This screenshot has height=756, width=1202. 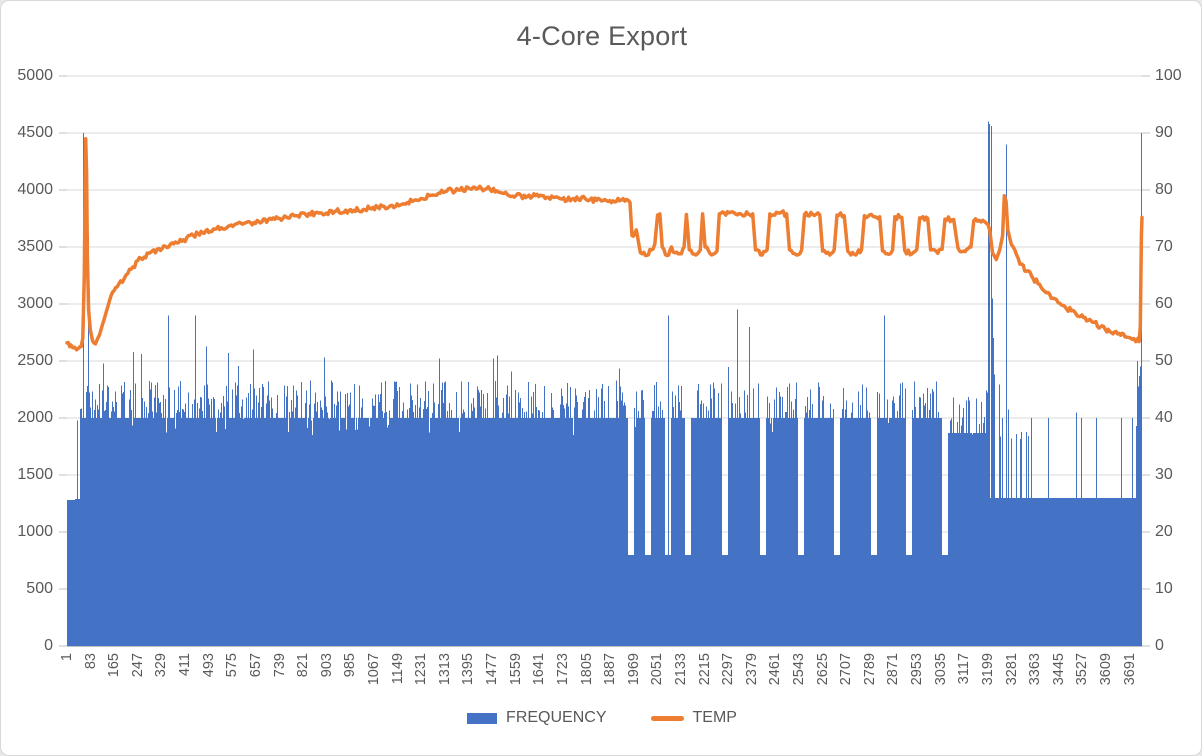 I want to click on x-axis-tick-label: 1559, so click(x=515, y=669).